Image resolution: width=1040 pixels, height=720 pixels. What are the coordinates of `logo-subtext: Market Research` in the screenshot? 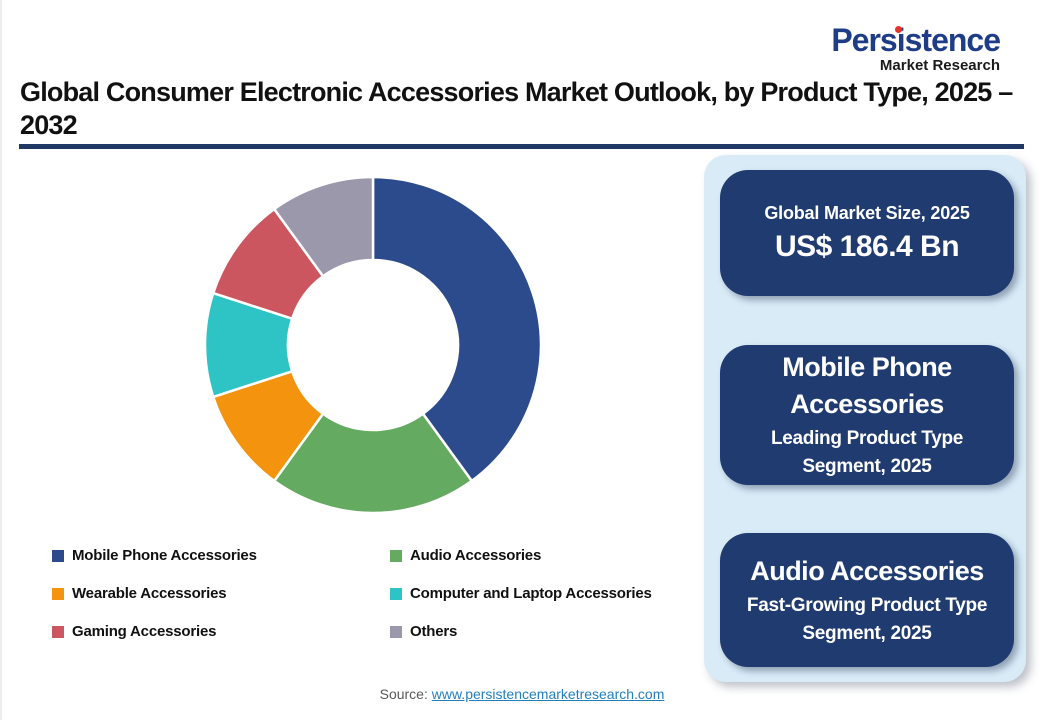 It's located at (939, 65).